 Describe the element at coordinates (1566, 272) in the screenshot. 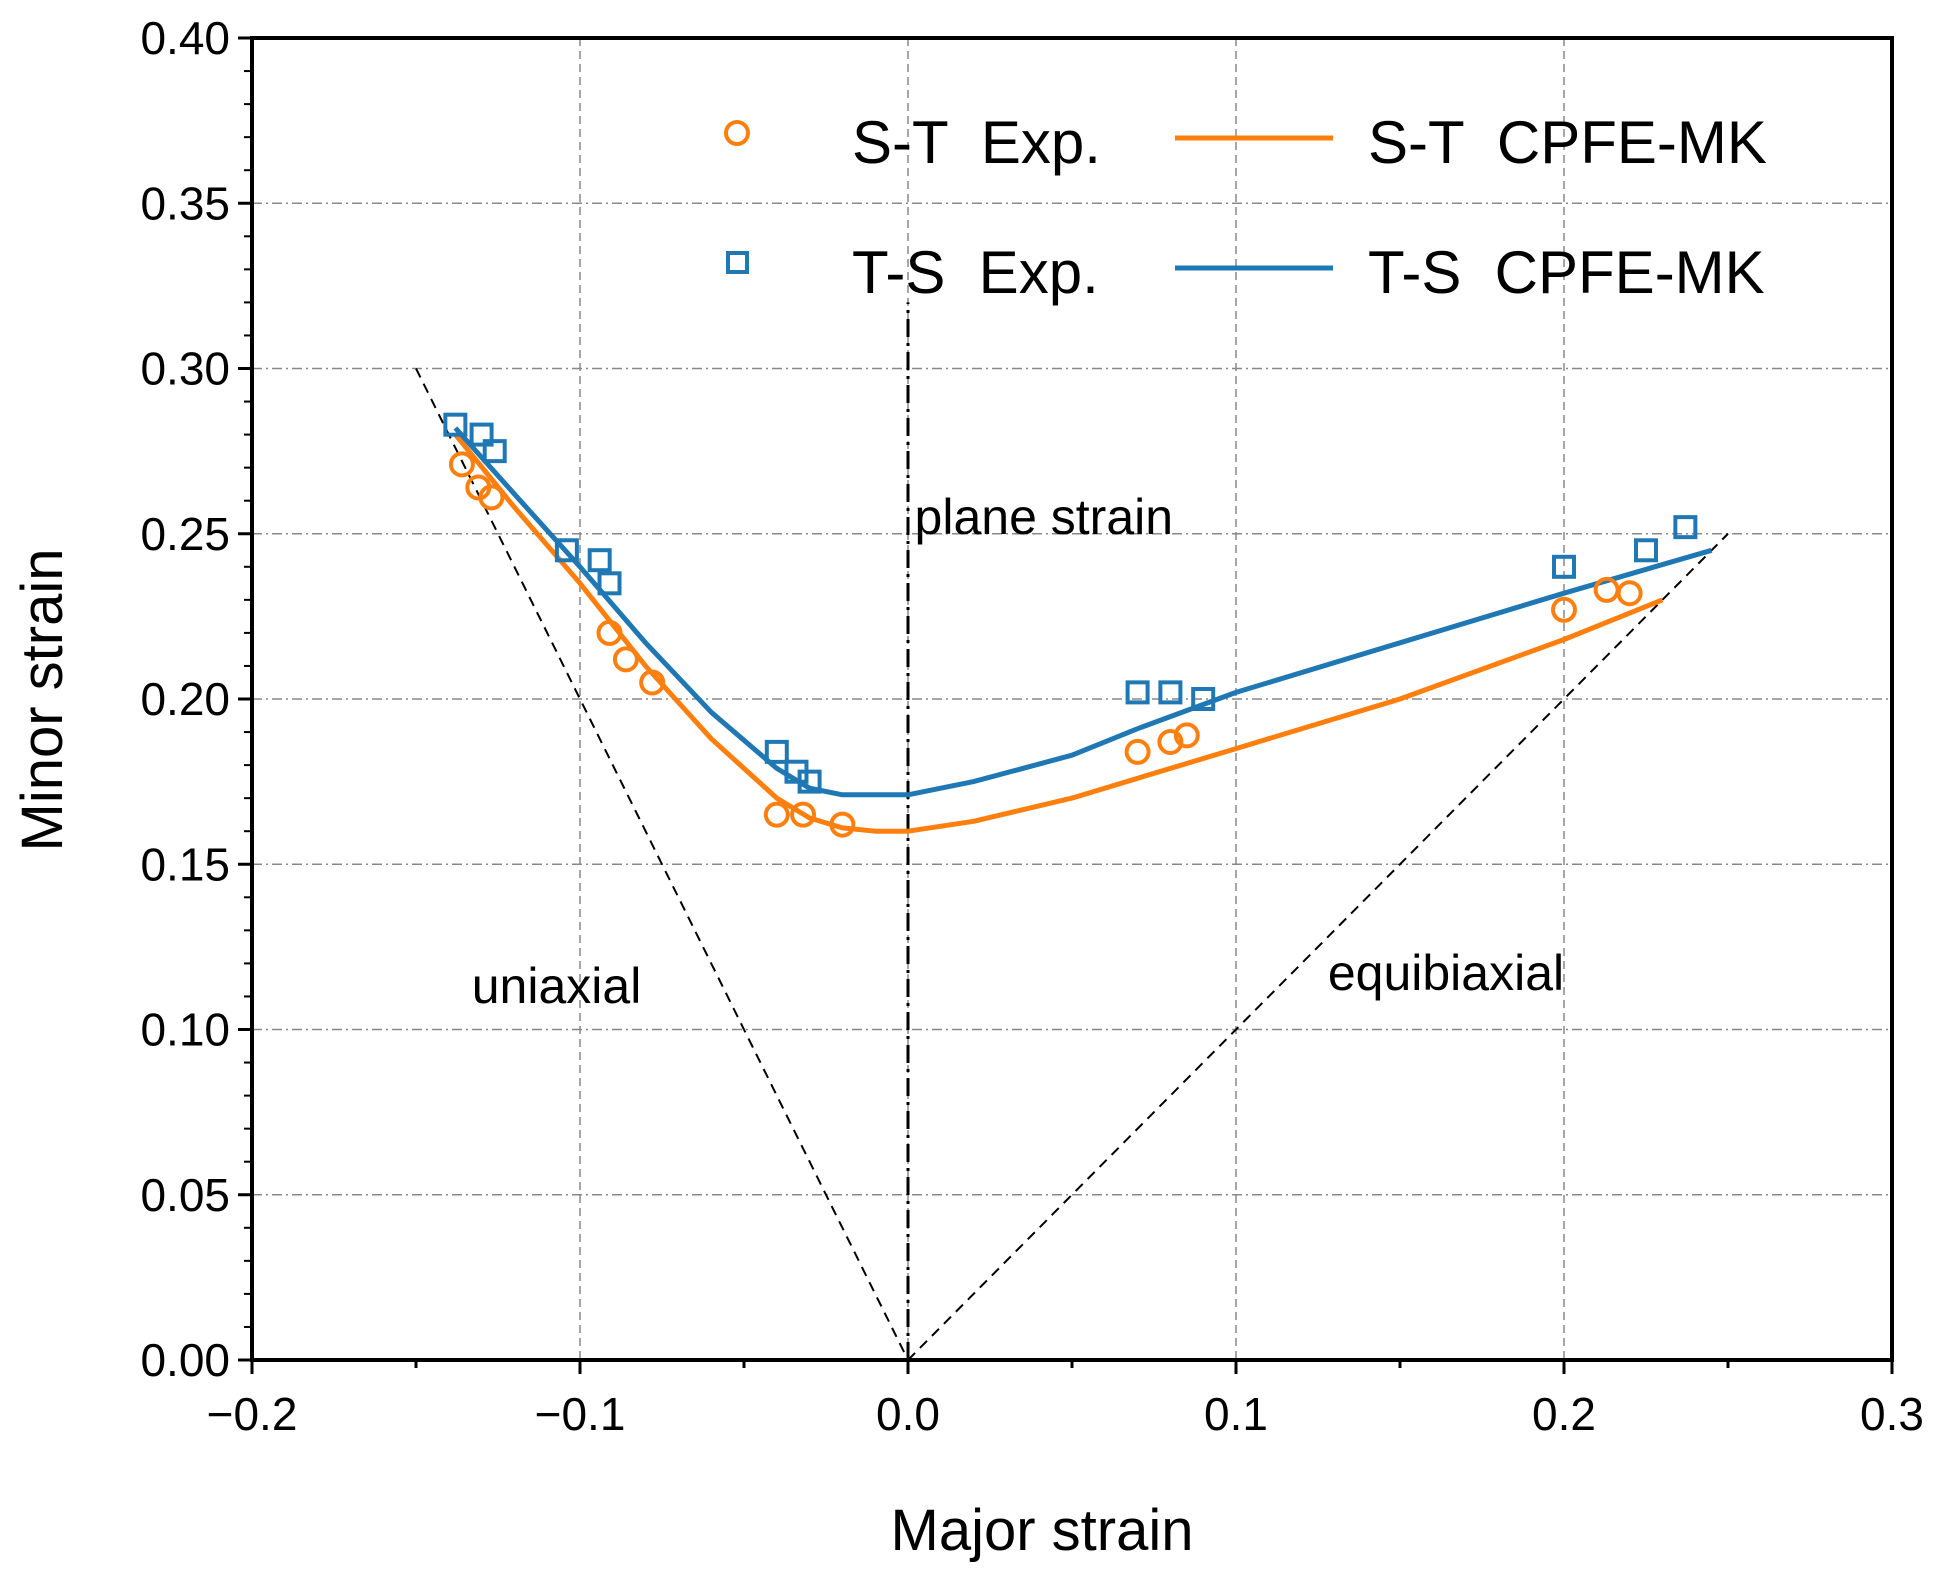

I see `legend-label: T-S CPFE-MK` at that location.